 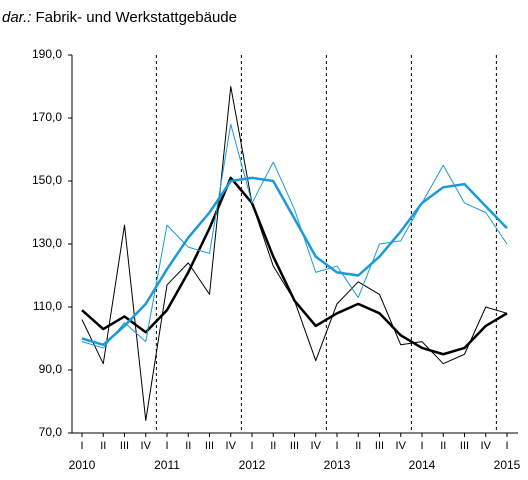 I want to click on title-text: Fabrik- und Werkstattgebäude, so click(x=136, y=17).